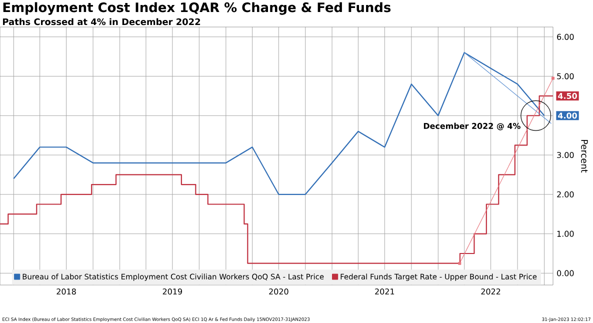 The image size is (593, 323). I want to click on chart-title: Employment Cost Index 1QAR % Change & Fed Funds, so click(197, 8).